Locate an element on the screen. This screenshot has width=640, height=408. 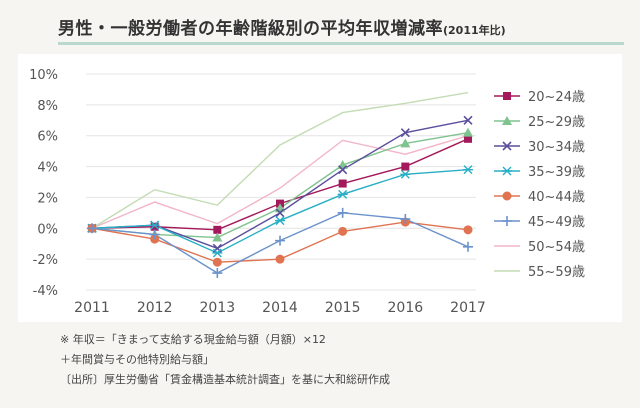
chart-title: 男性・一般労働者の年齢階級別の平均年収増減率(2011年比) is located at coordinates (282, 26).